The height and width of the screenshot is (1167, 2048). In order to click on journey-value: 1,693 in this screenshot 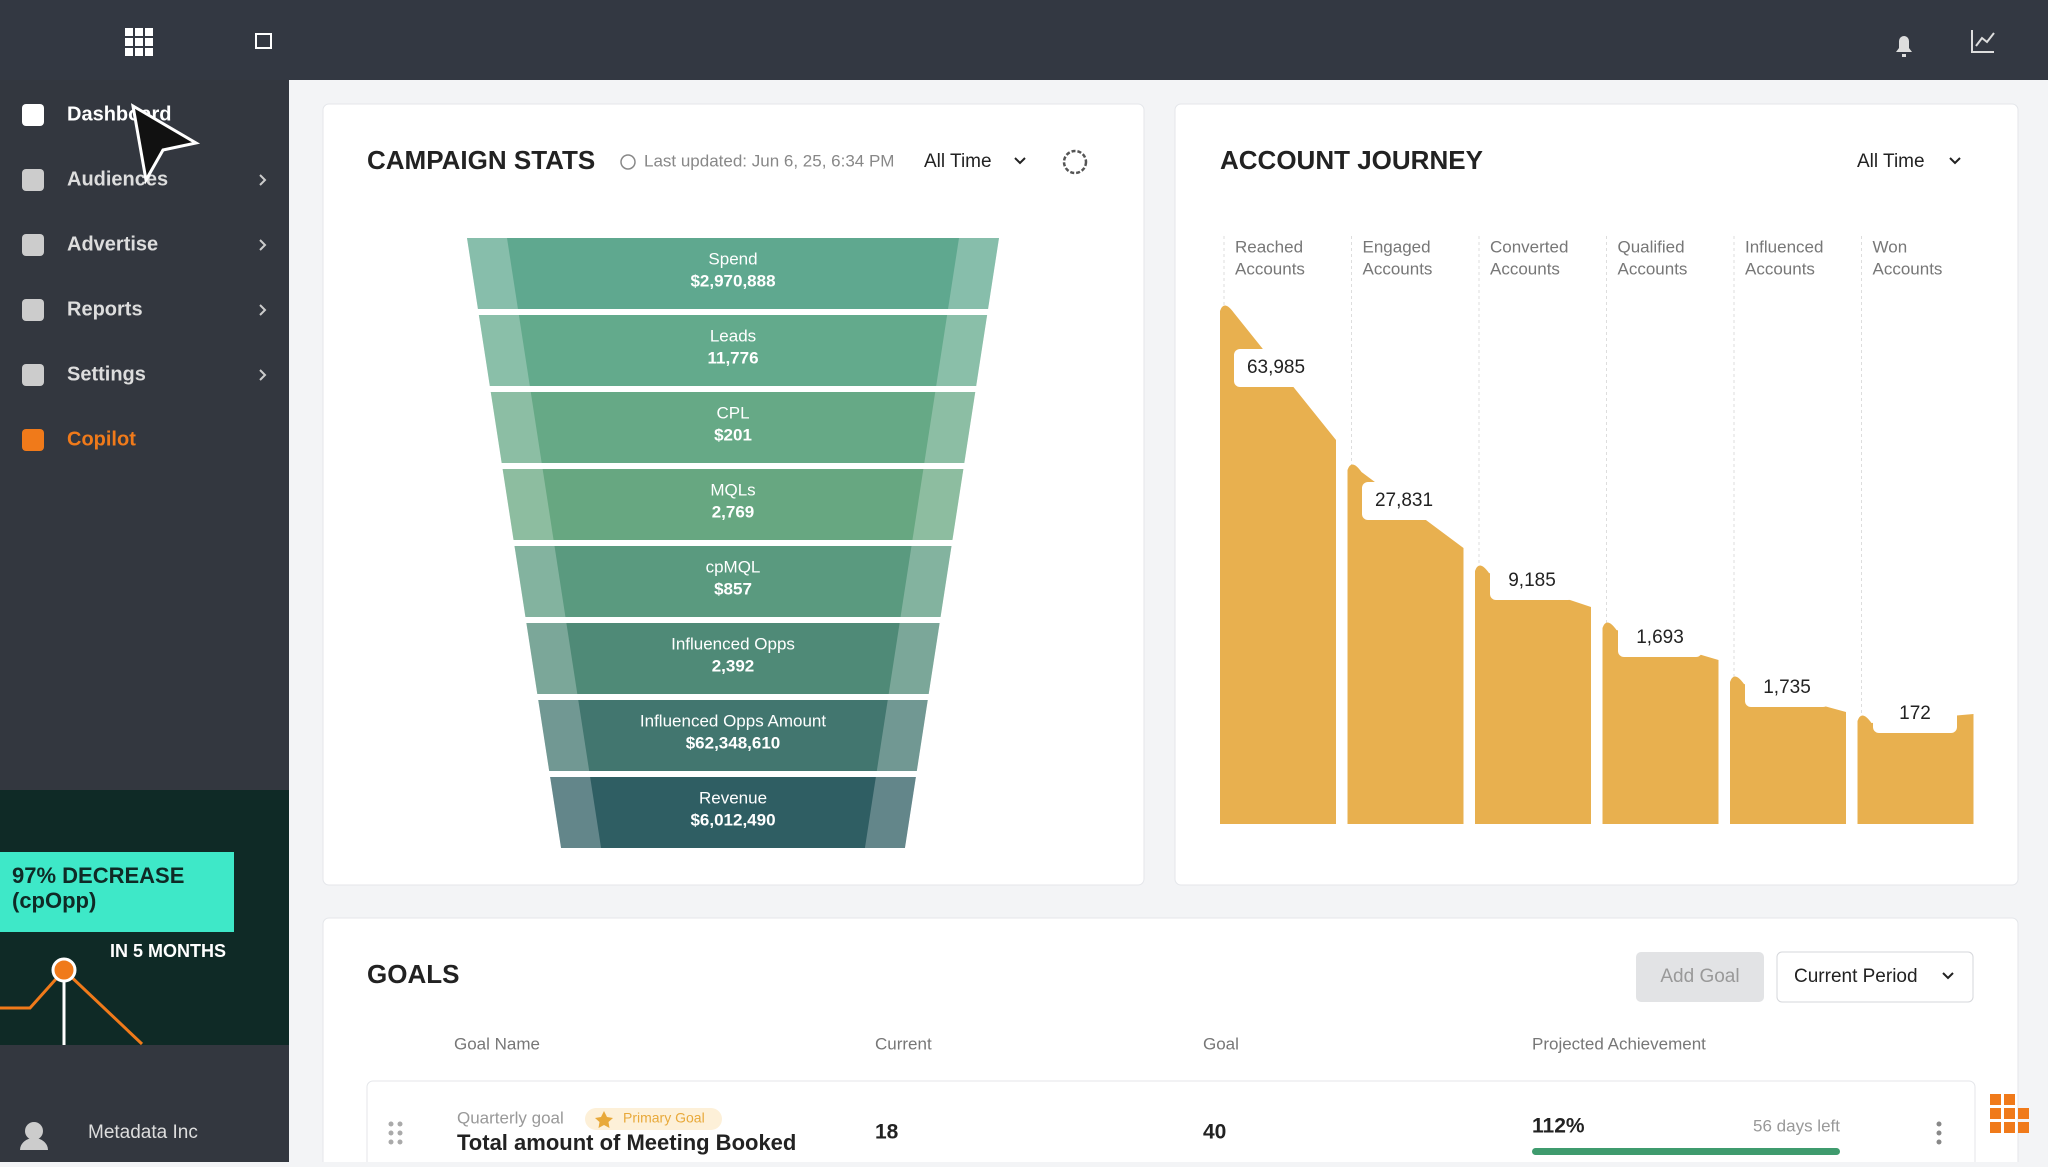, I will do `click(1660, 637)`.